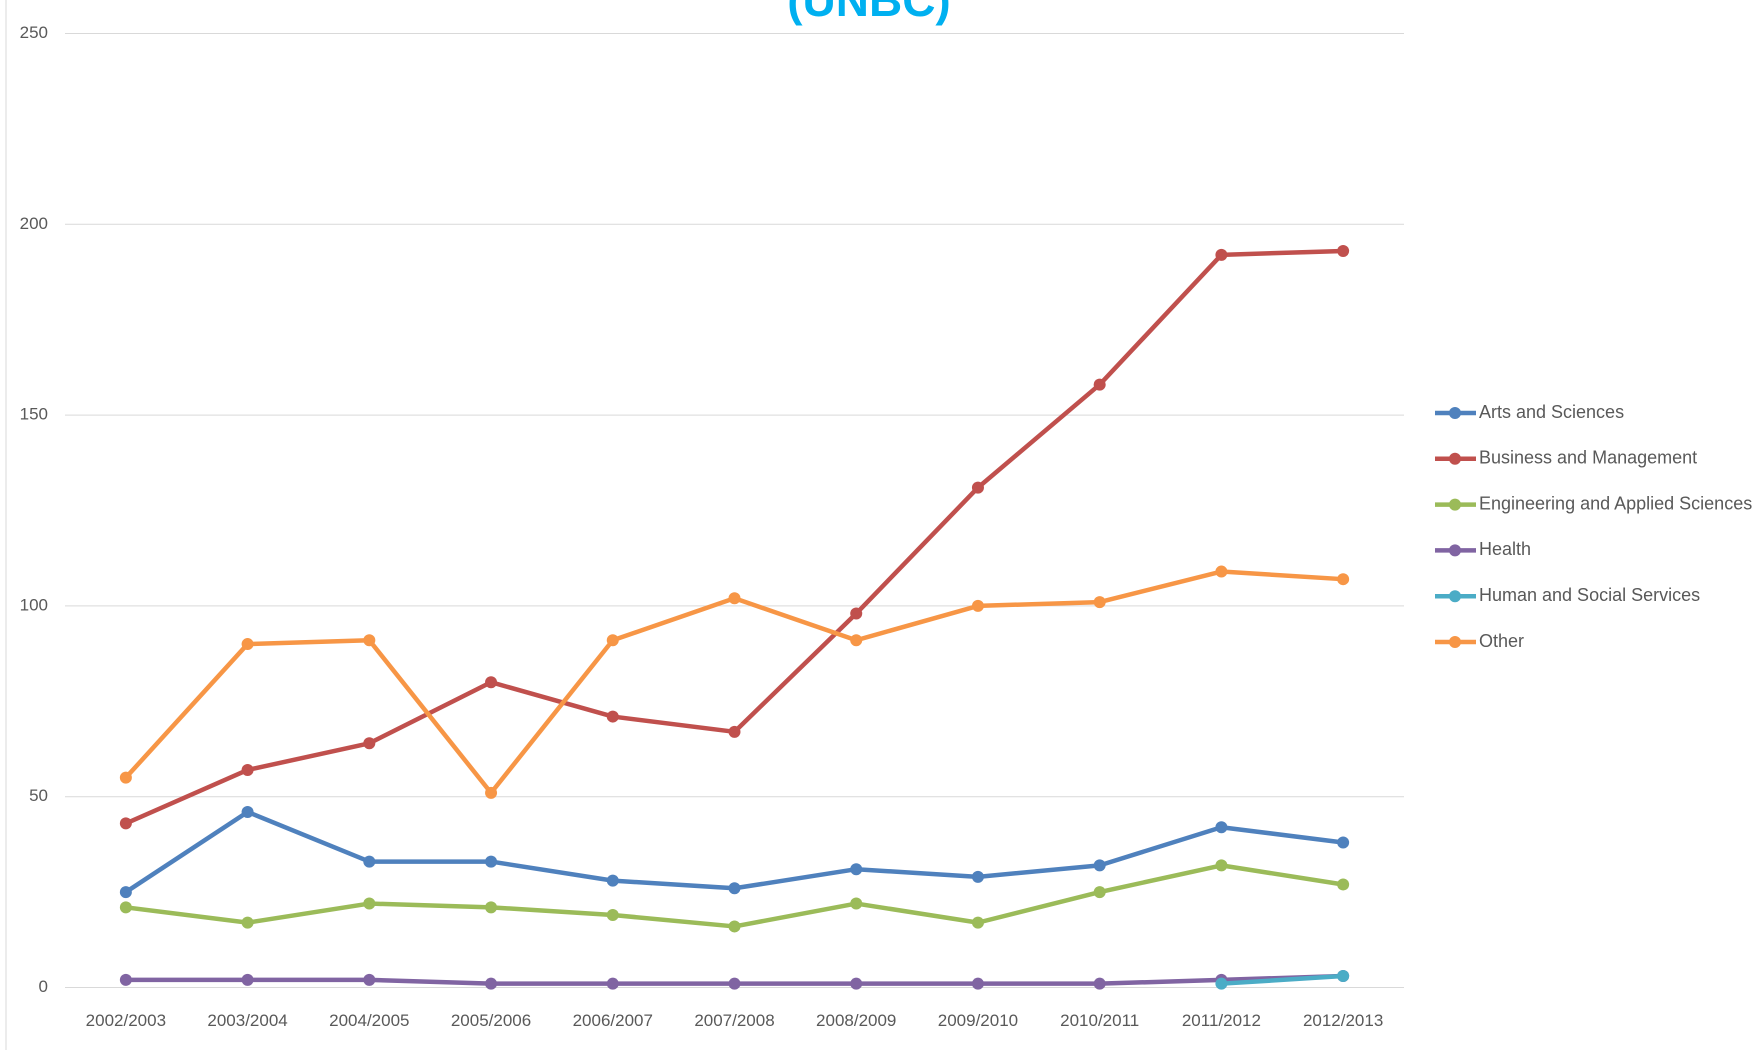  I want to click on legend-label: Human and Social Services, so click(1589, 595).